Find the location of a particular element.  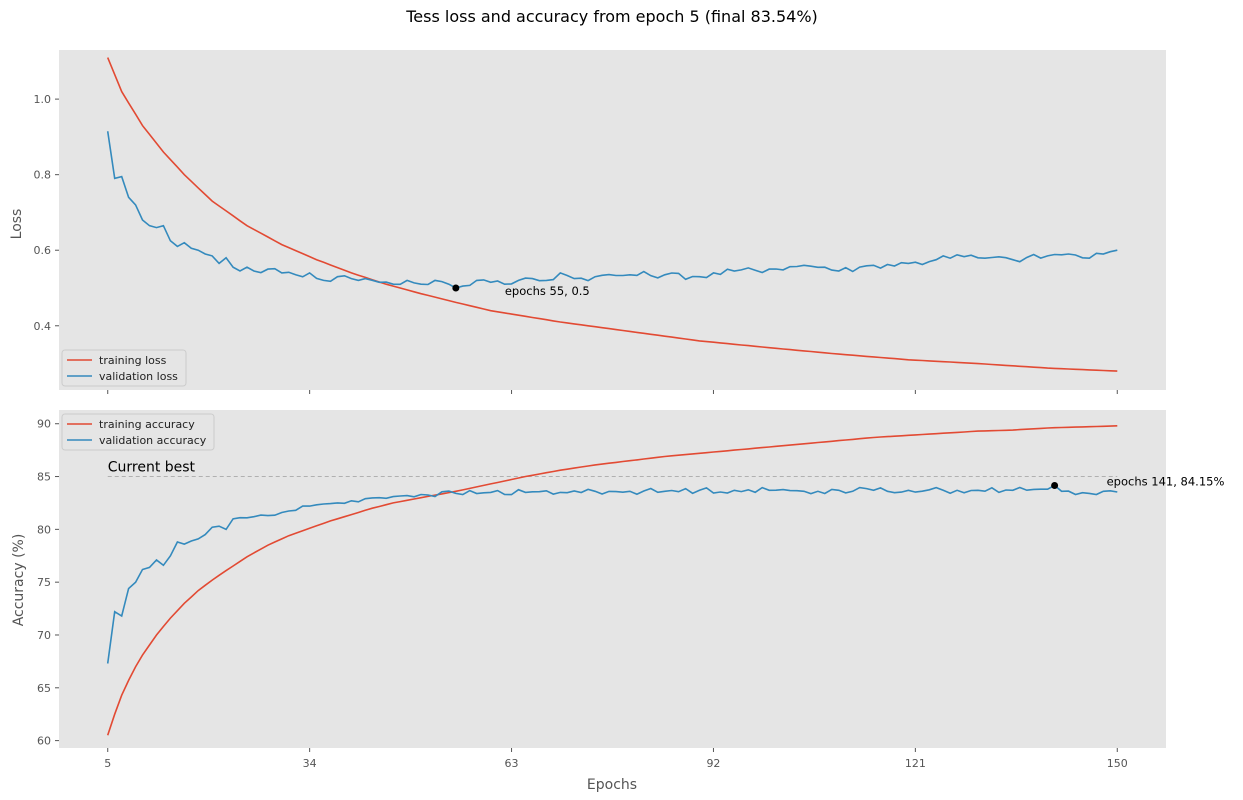

accuracy-ytick-label: 85 is located at coordinates (44, 477).